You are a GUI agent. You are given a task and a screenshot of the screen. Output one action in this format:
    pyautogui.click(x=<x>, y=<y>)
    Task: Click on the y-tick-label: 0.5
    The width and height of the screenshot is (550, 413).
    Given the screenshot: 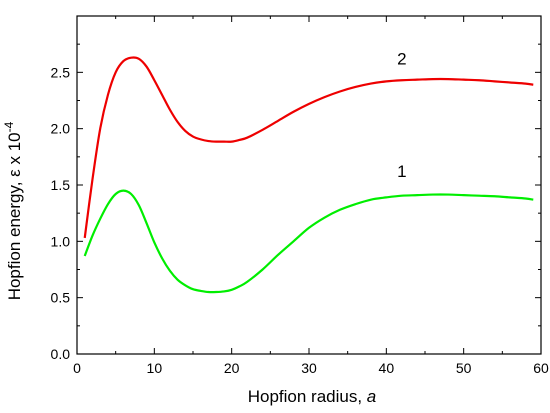 What is the action you would take?
    pyautogui.click(x=61, y=298)
    